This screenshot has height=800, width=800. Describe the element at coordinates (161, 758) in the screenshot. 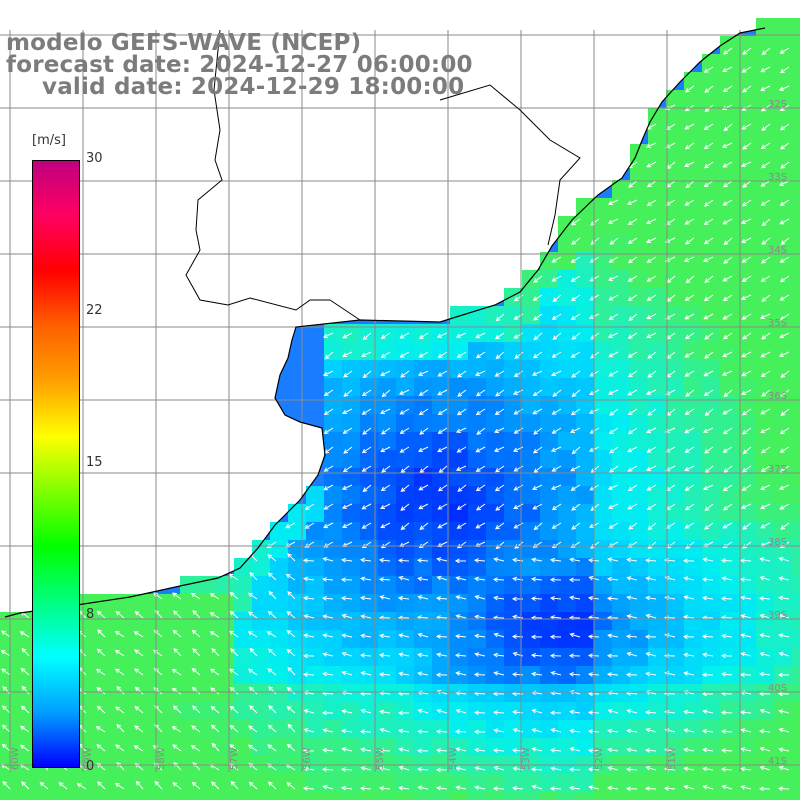

I see `lon-label: 58W` at that location.